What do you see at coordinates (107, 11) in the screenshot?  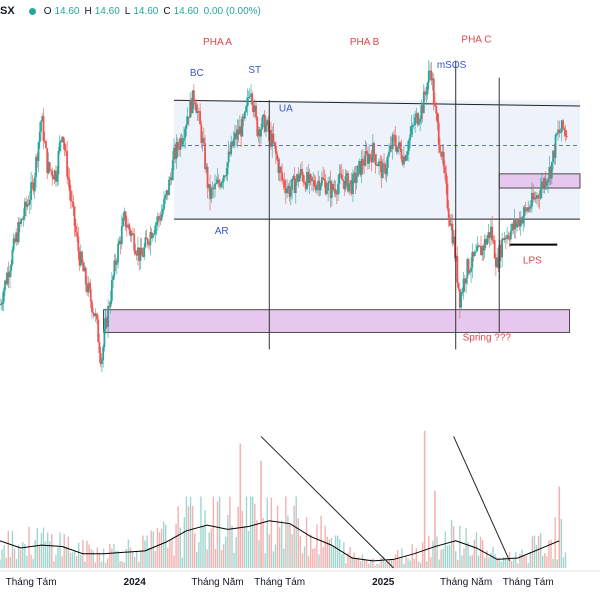 I see `high-value: 14.60` at bounding box center [107, 11].